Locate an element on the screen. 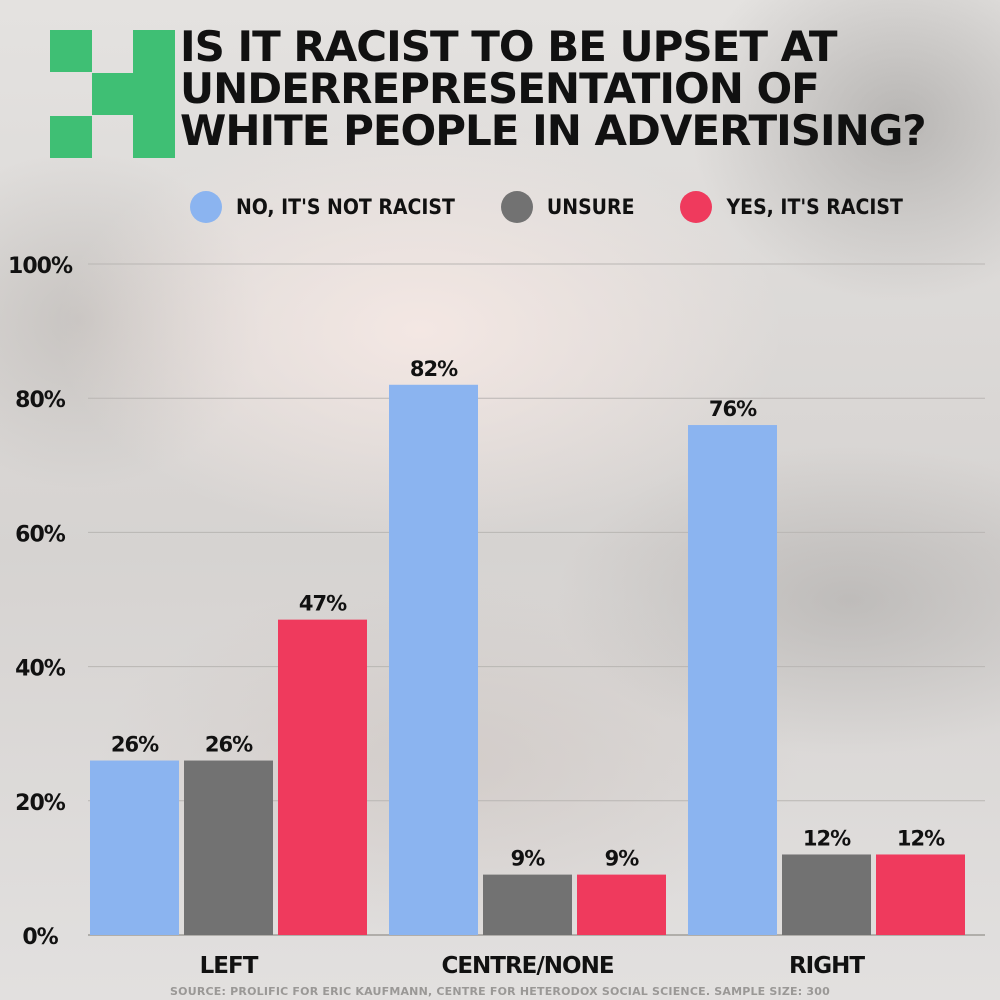 The width and height of the screenshot is (1000, 1000). bar-value-label: 47% is located at coordinates (323, 604).